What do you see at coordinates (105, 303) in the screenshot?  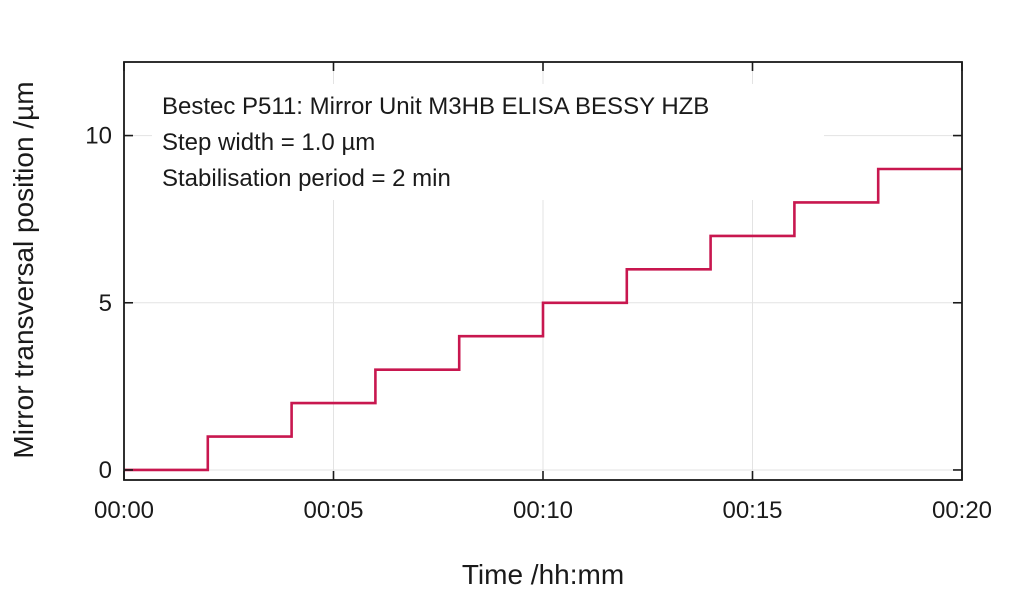 I see `y-tick-label: 5` at bounding box center [105, 303].